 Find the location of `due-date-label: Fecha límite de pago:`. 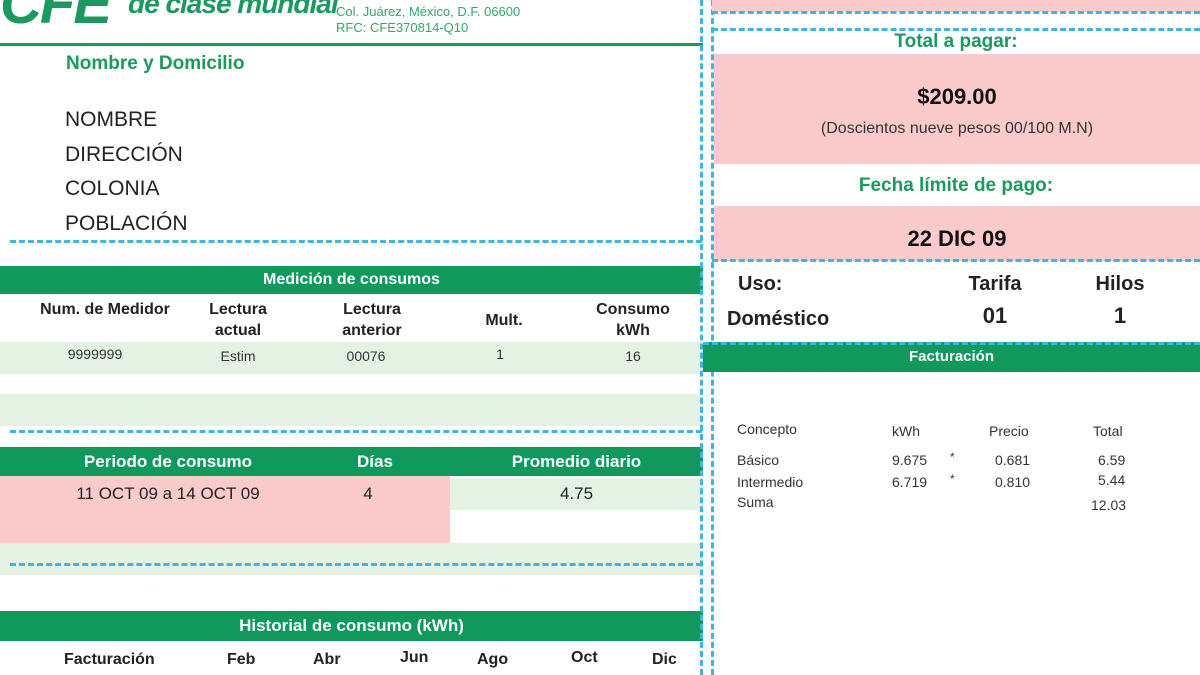

due-date-label: Fecha límite de pago: is located at coordinates (956, 185).